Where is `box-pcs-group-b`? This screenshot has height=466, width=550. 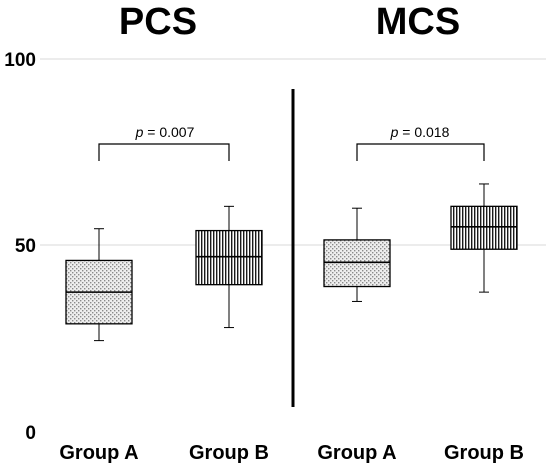 box-pcs-group-b is located at coordinates (229, 257).